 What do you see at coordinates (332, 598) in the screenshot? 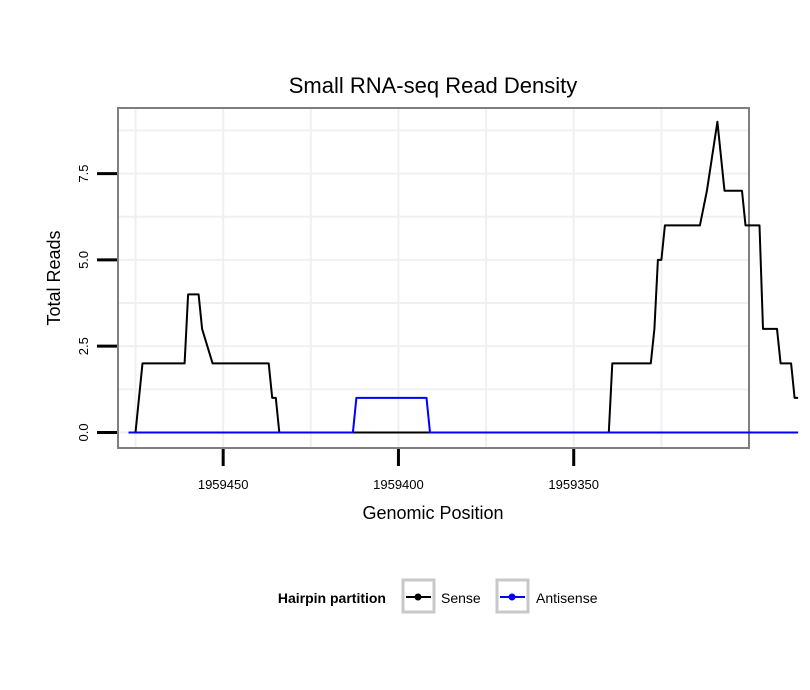
I see `legend-title: Hairpin partition` at bounding box center [332, 598].